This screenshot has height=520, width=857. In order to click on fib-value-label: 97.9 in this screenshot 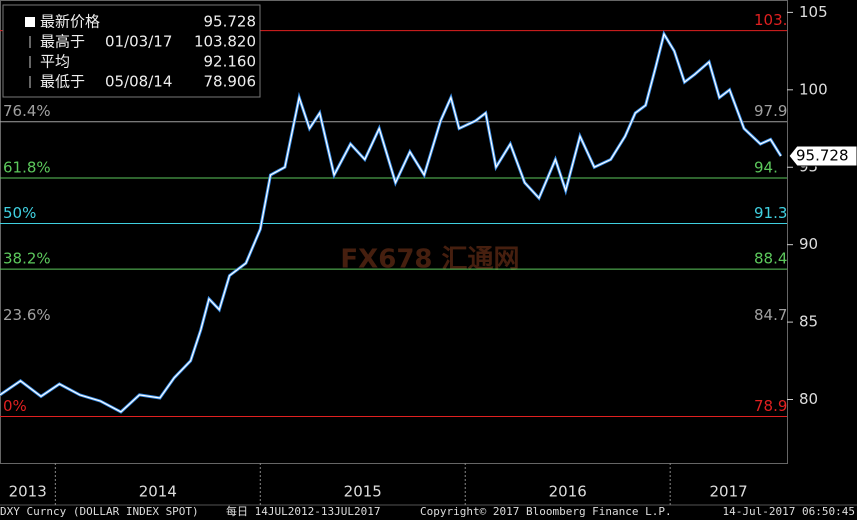, I will do `click(770, 111)`.